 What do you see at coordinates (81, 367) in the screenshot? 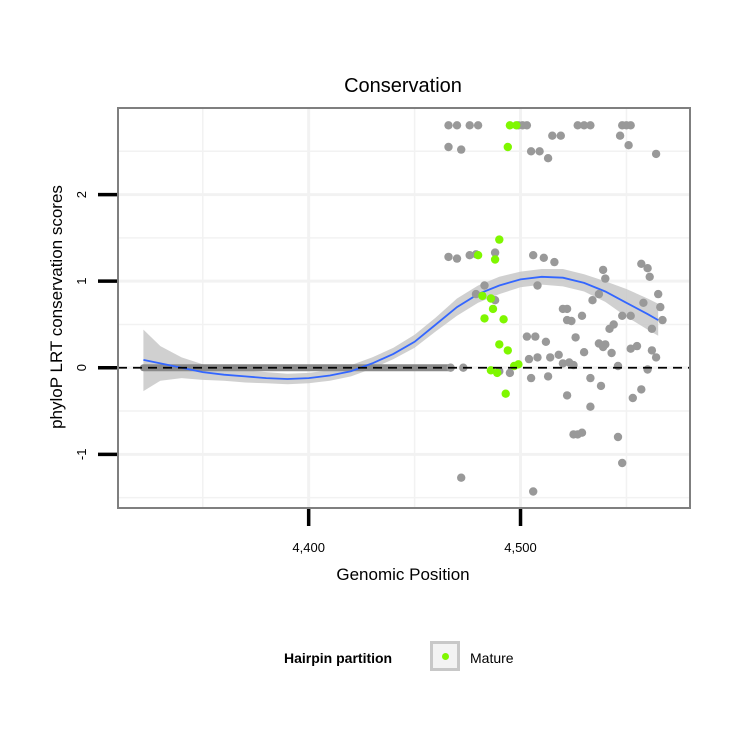
I see `y-tick-label: 0` at bounding box center [81, 367].